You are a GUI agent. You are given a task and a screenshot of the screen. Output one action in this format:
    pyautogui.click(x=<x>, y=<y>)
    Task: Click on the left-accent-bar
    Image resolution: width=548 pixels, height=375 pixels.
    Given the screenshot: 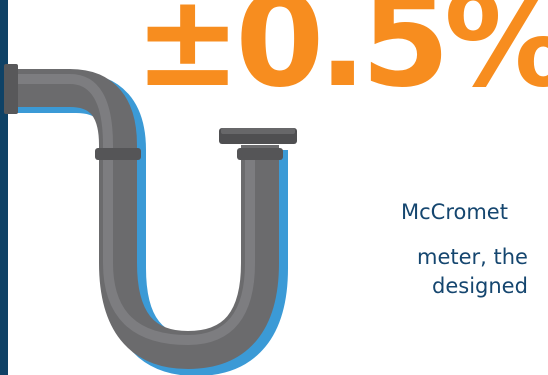 What is the action you would take?
    pyautogui.click(x=4, y=187)
    